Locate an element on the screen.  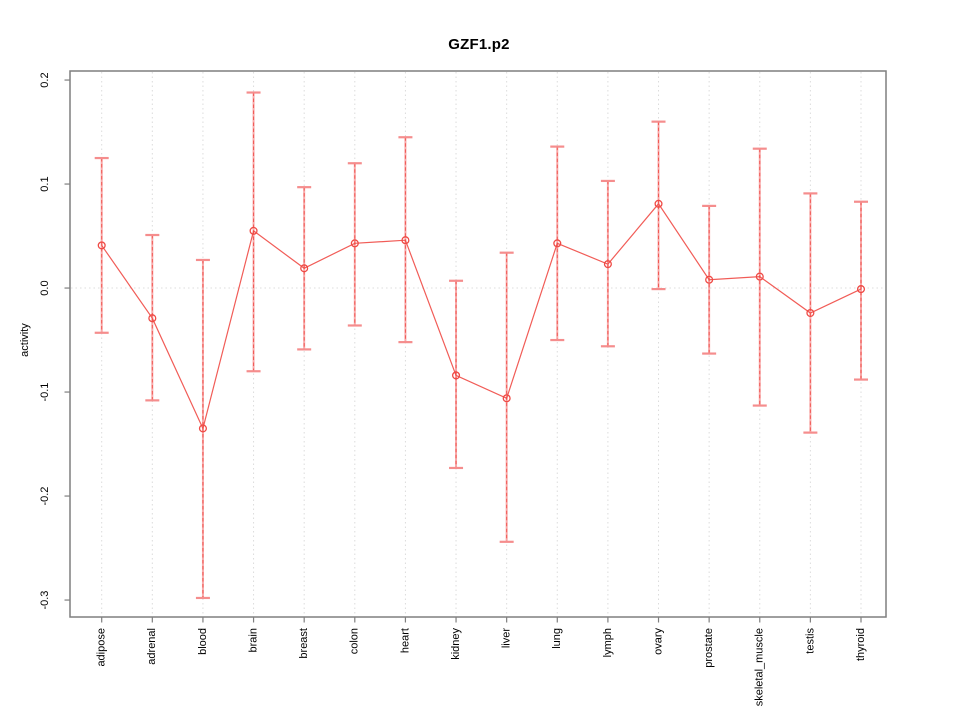
y-tick-label: 0.0 is located at coordinates (45, 287).